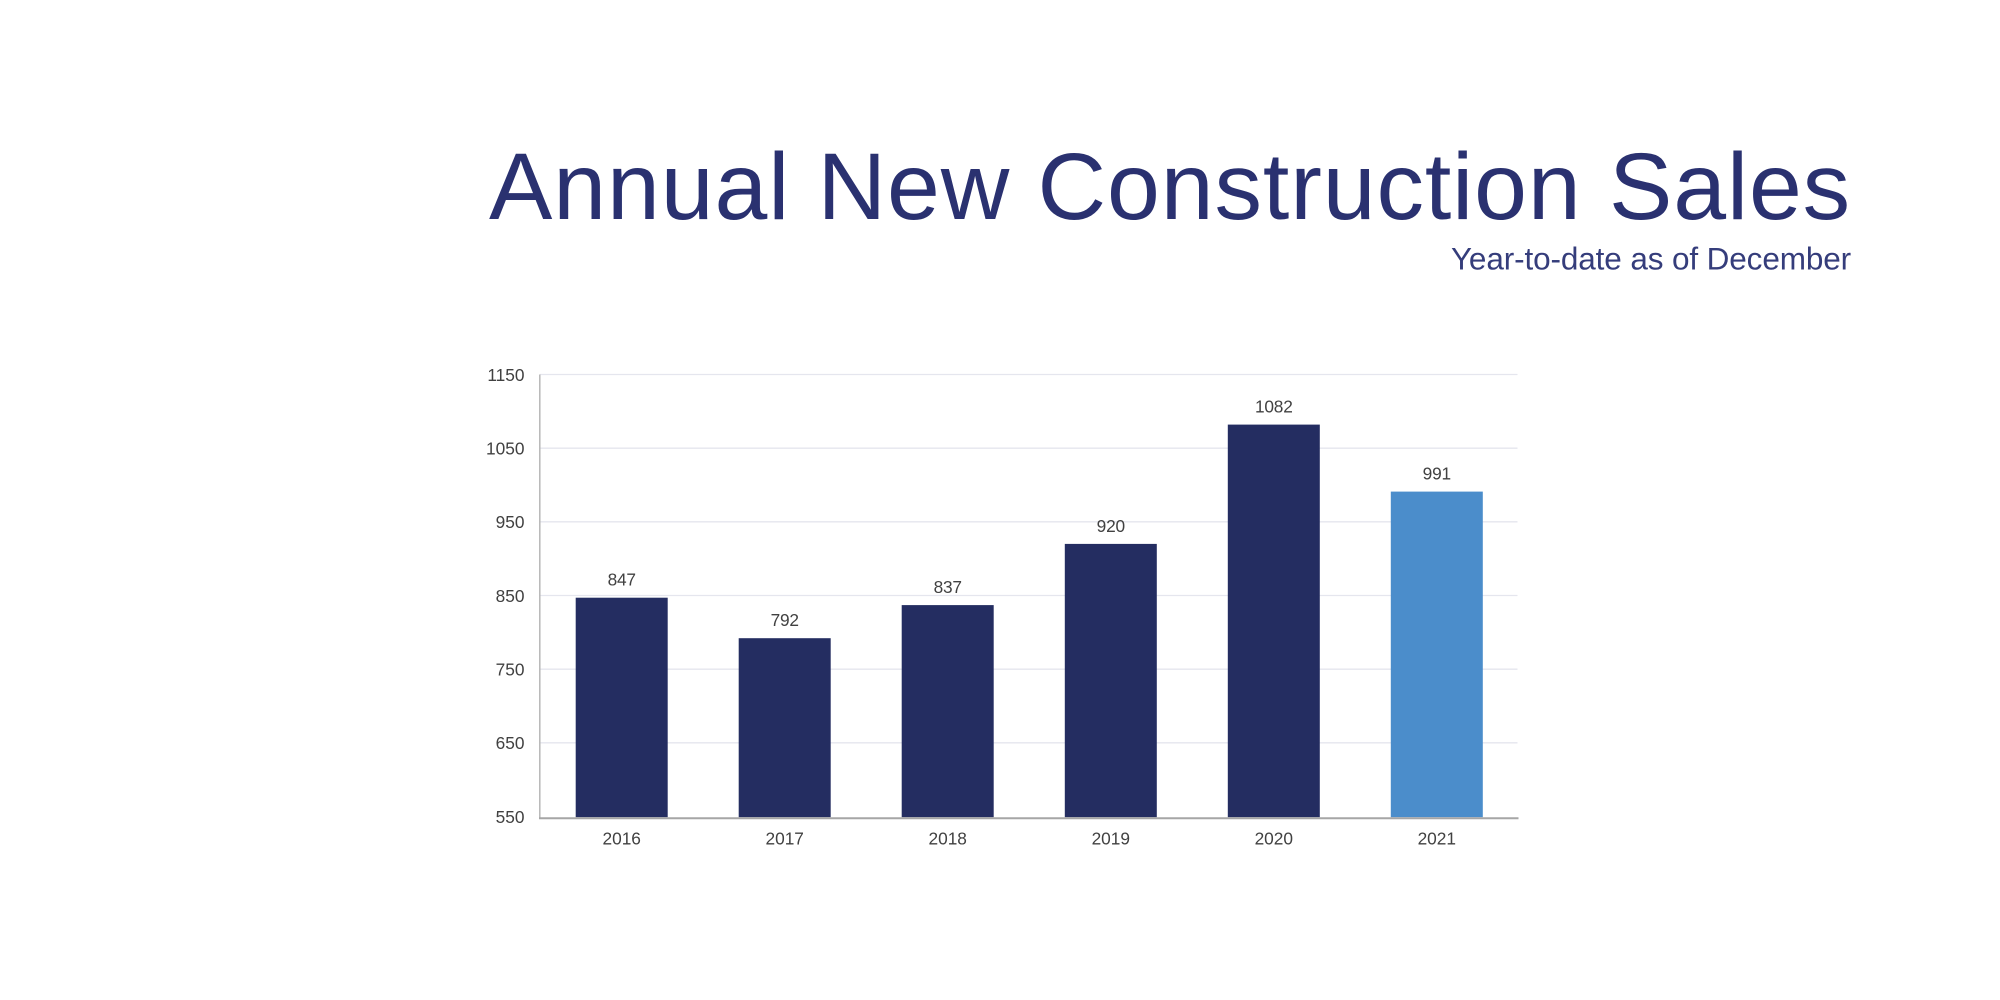  I want to click on svg-text: 850, so click(510, 596).